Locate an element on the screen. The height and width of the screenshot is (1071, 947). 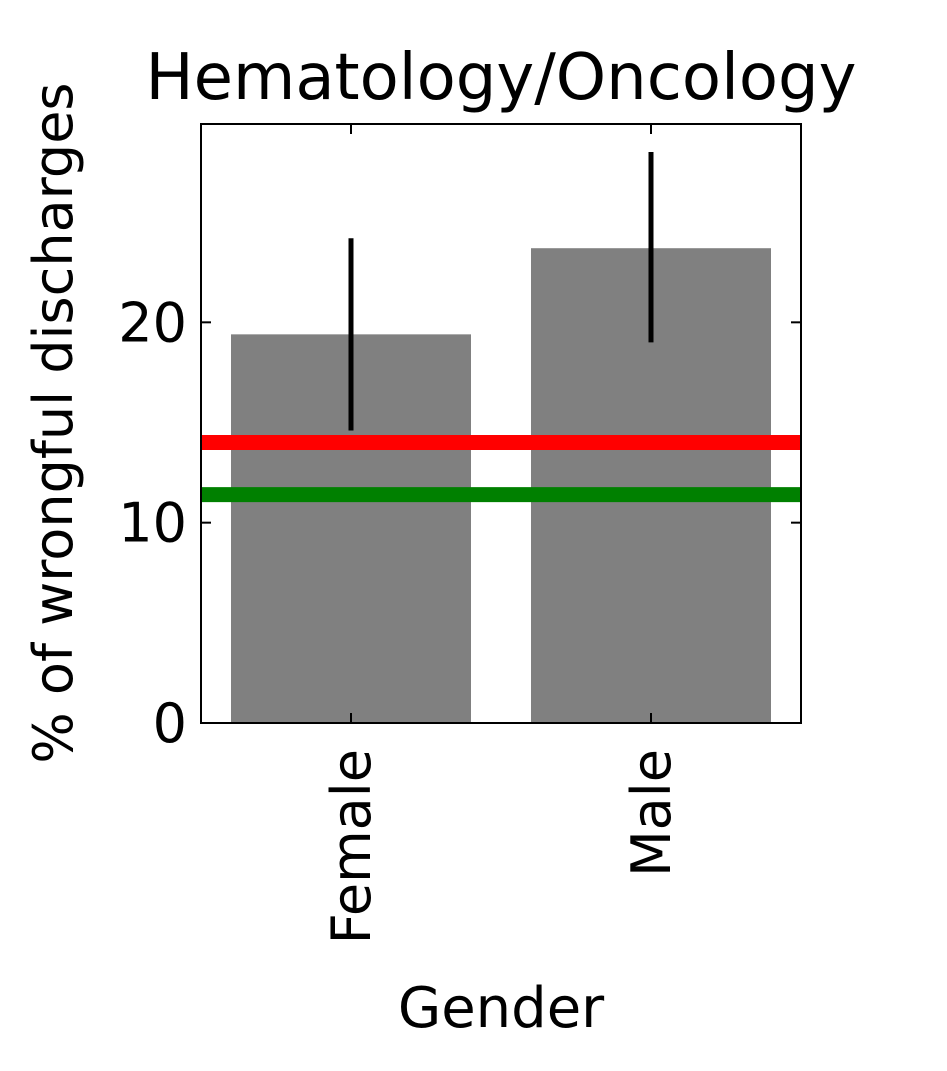
y-tick-label-20: 20 is located at coordinates (152, 322).